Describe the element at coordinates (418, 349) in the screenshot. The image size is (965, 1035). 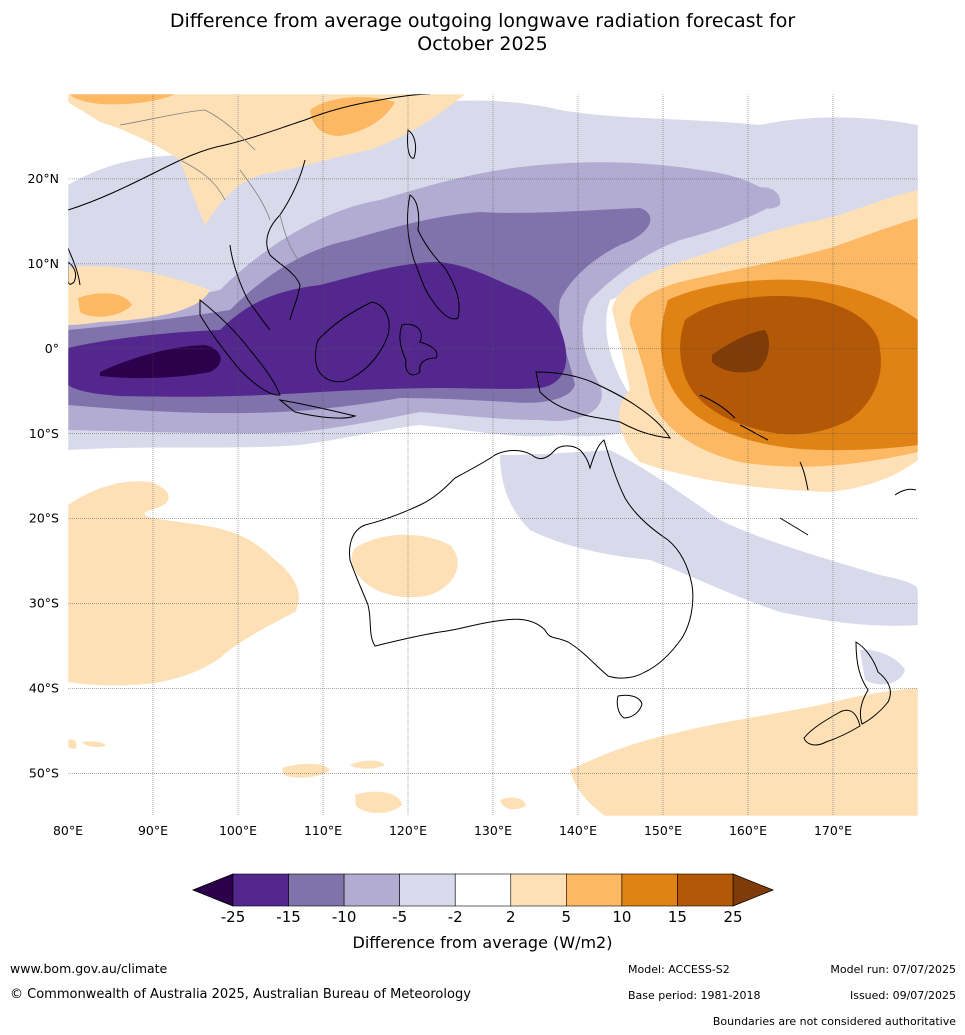
I see `sulawesi-coastline` at that location.